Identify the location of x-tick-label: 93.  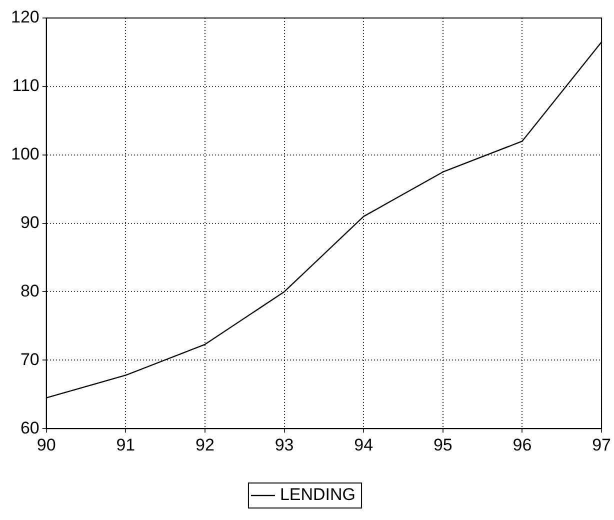
(284, 444).